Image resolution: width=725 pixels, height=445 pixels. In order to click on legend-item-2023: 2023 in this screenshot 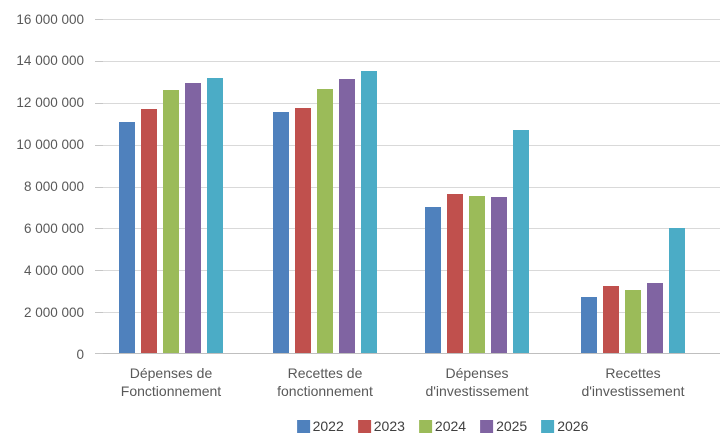, I will do `click(381, 426)`.